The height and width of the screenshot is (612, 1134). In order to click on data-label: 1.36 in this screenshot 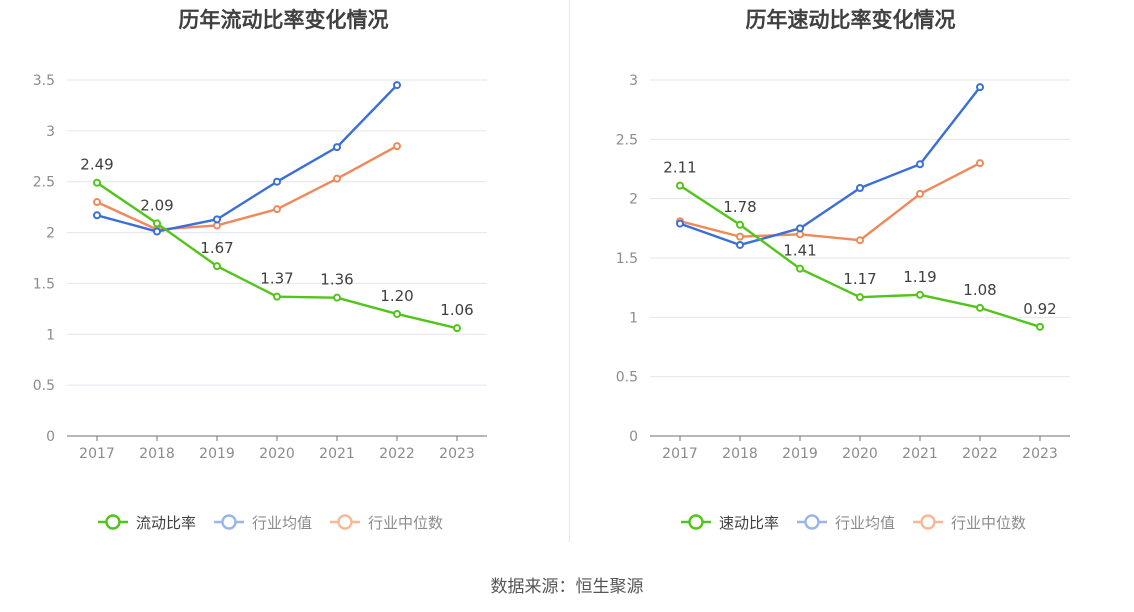, I will do `click(336, 280)`.